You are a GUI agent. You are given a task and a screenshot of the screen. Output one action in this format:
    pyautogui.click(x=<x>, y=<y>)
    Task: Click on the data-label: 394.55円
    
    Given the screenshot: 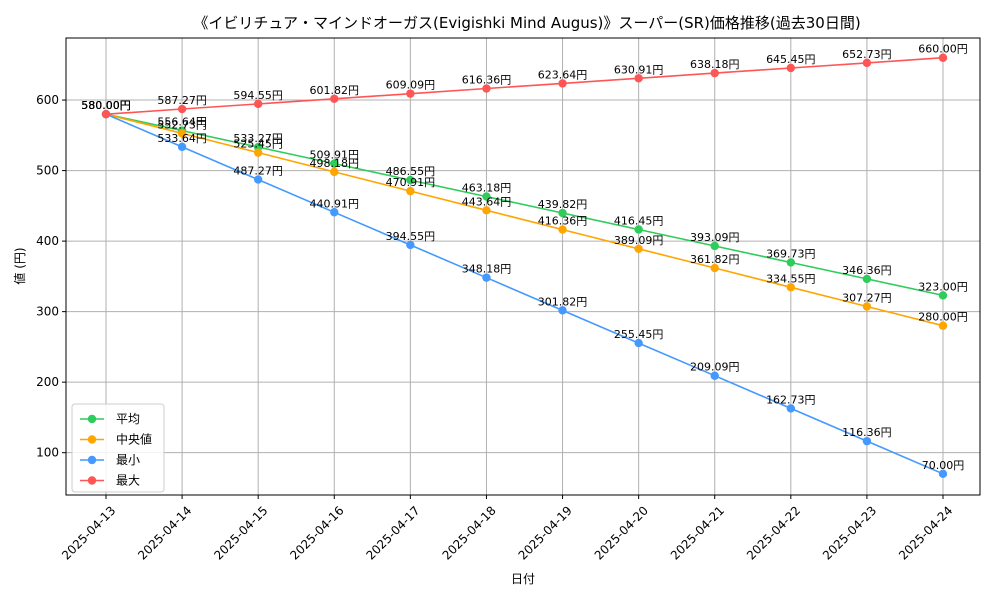 What is the action you would take?
    pyautogui.click(x=411, y=236)
    